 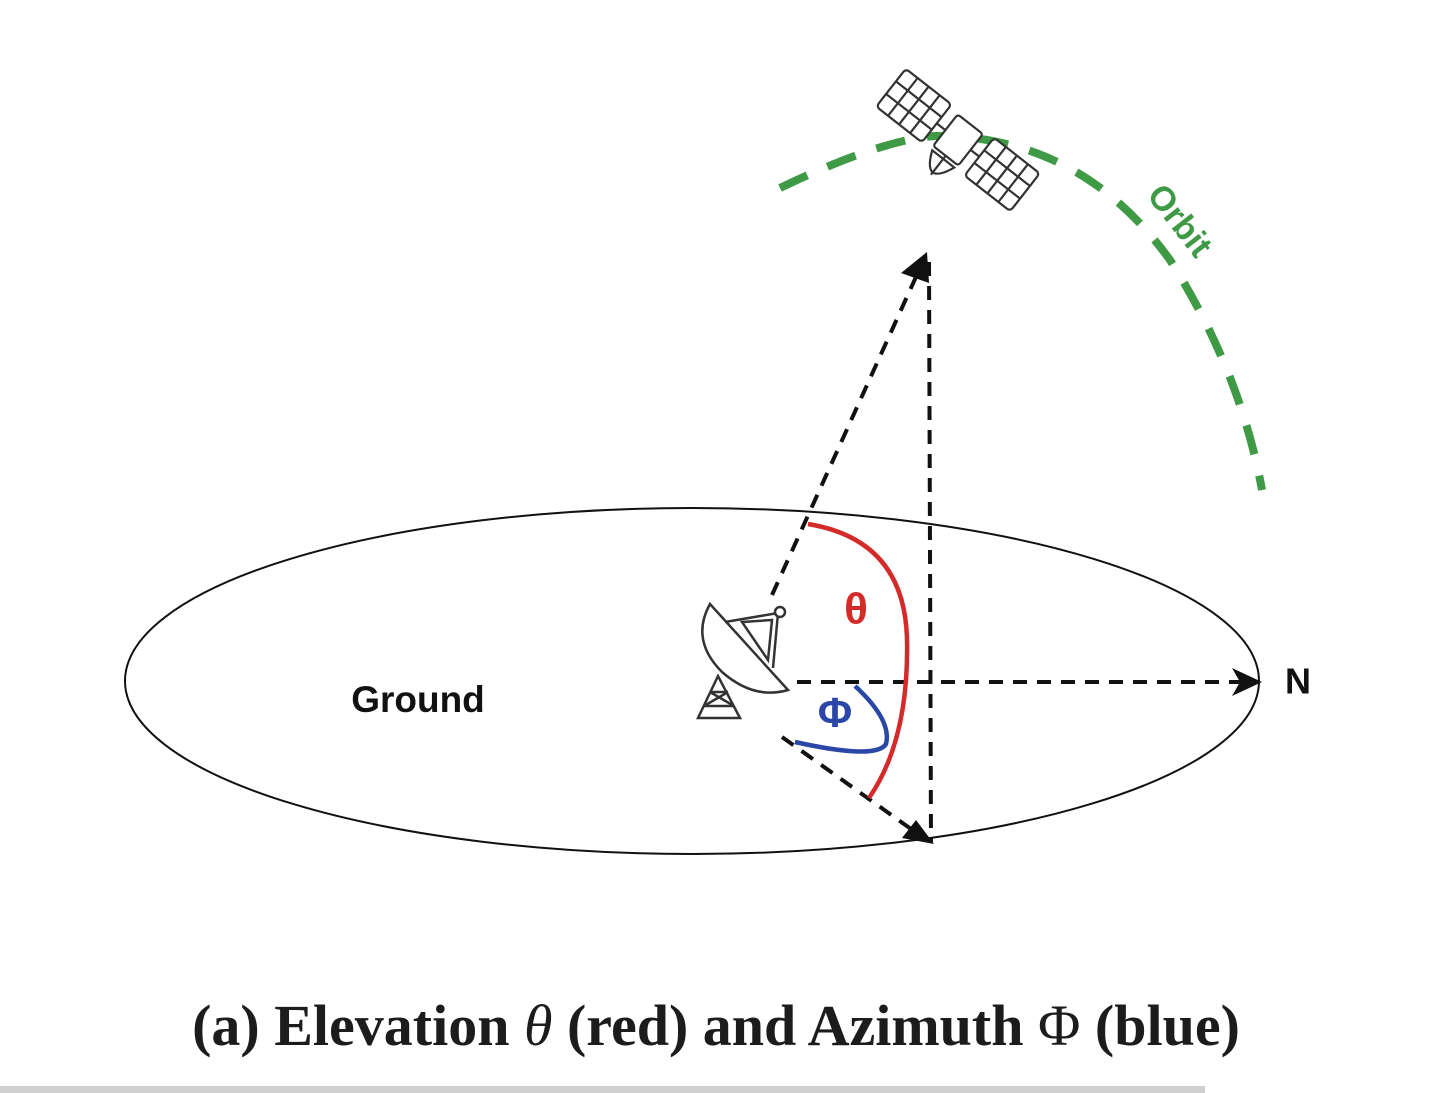 What do you see at coordinates (835, 712) in the screenshot?
I see `azimuth-label: Φ` at bounding box center [835, 712].